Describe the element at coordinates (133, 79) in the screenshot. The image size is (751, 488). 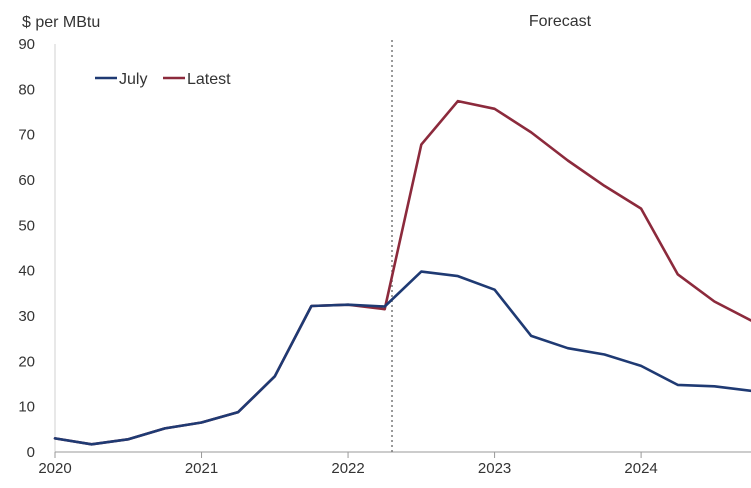
I see `legend-label-july: July` at that location.